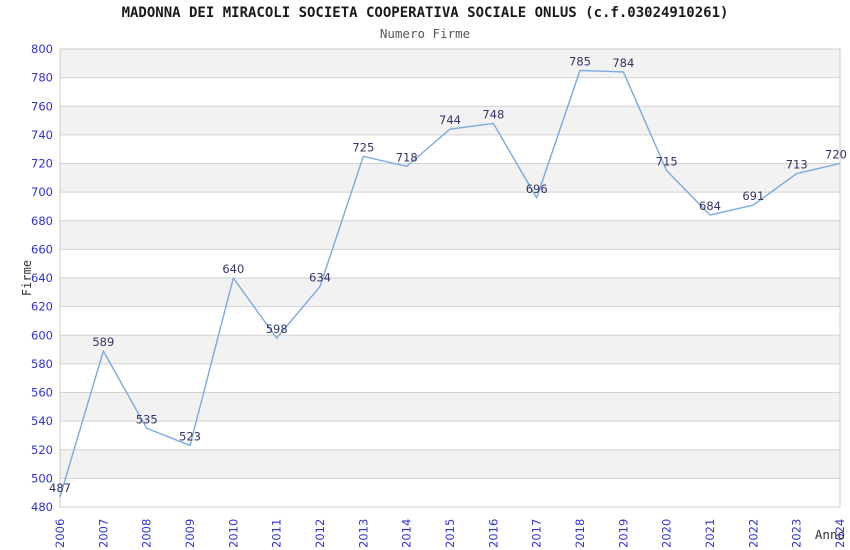  Describe the element at coordinates (42, 507) in the screenshot. I see `y-tick-label: 480` at that location.